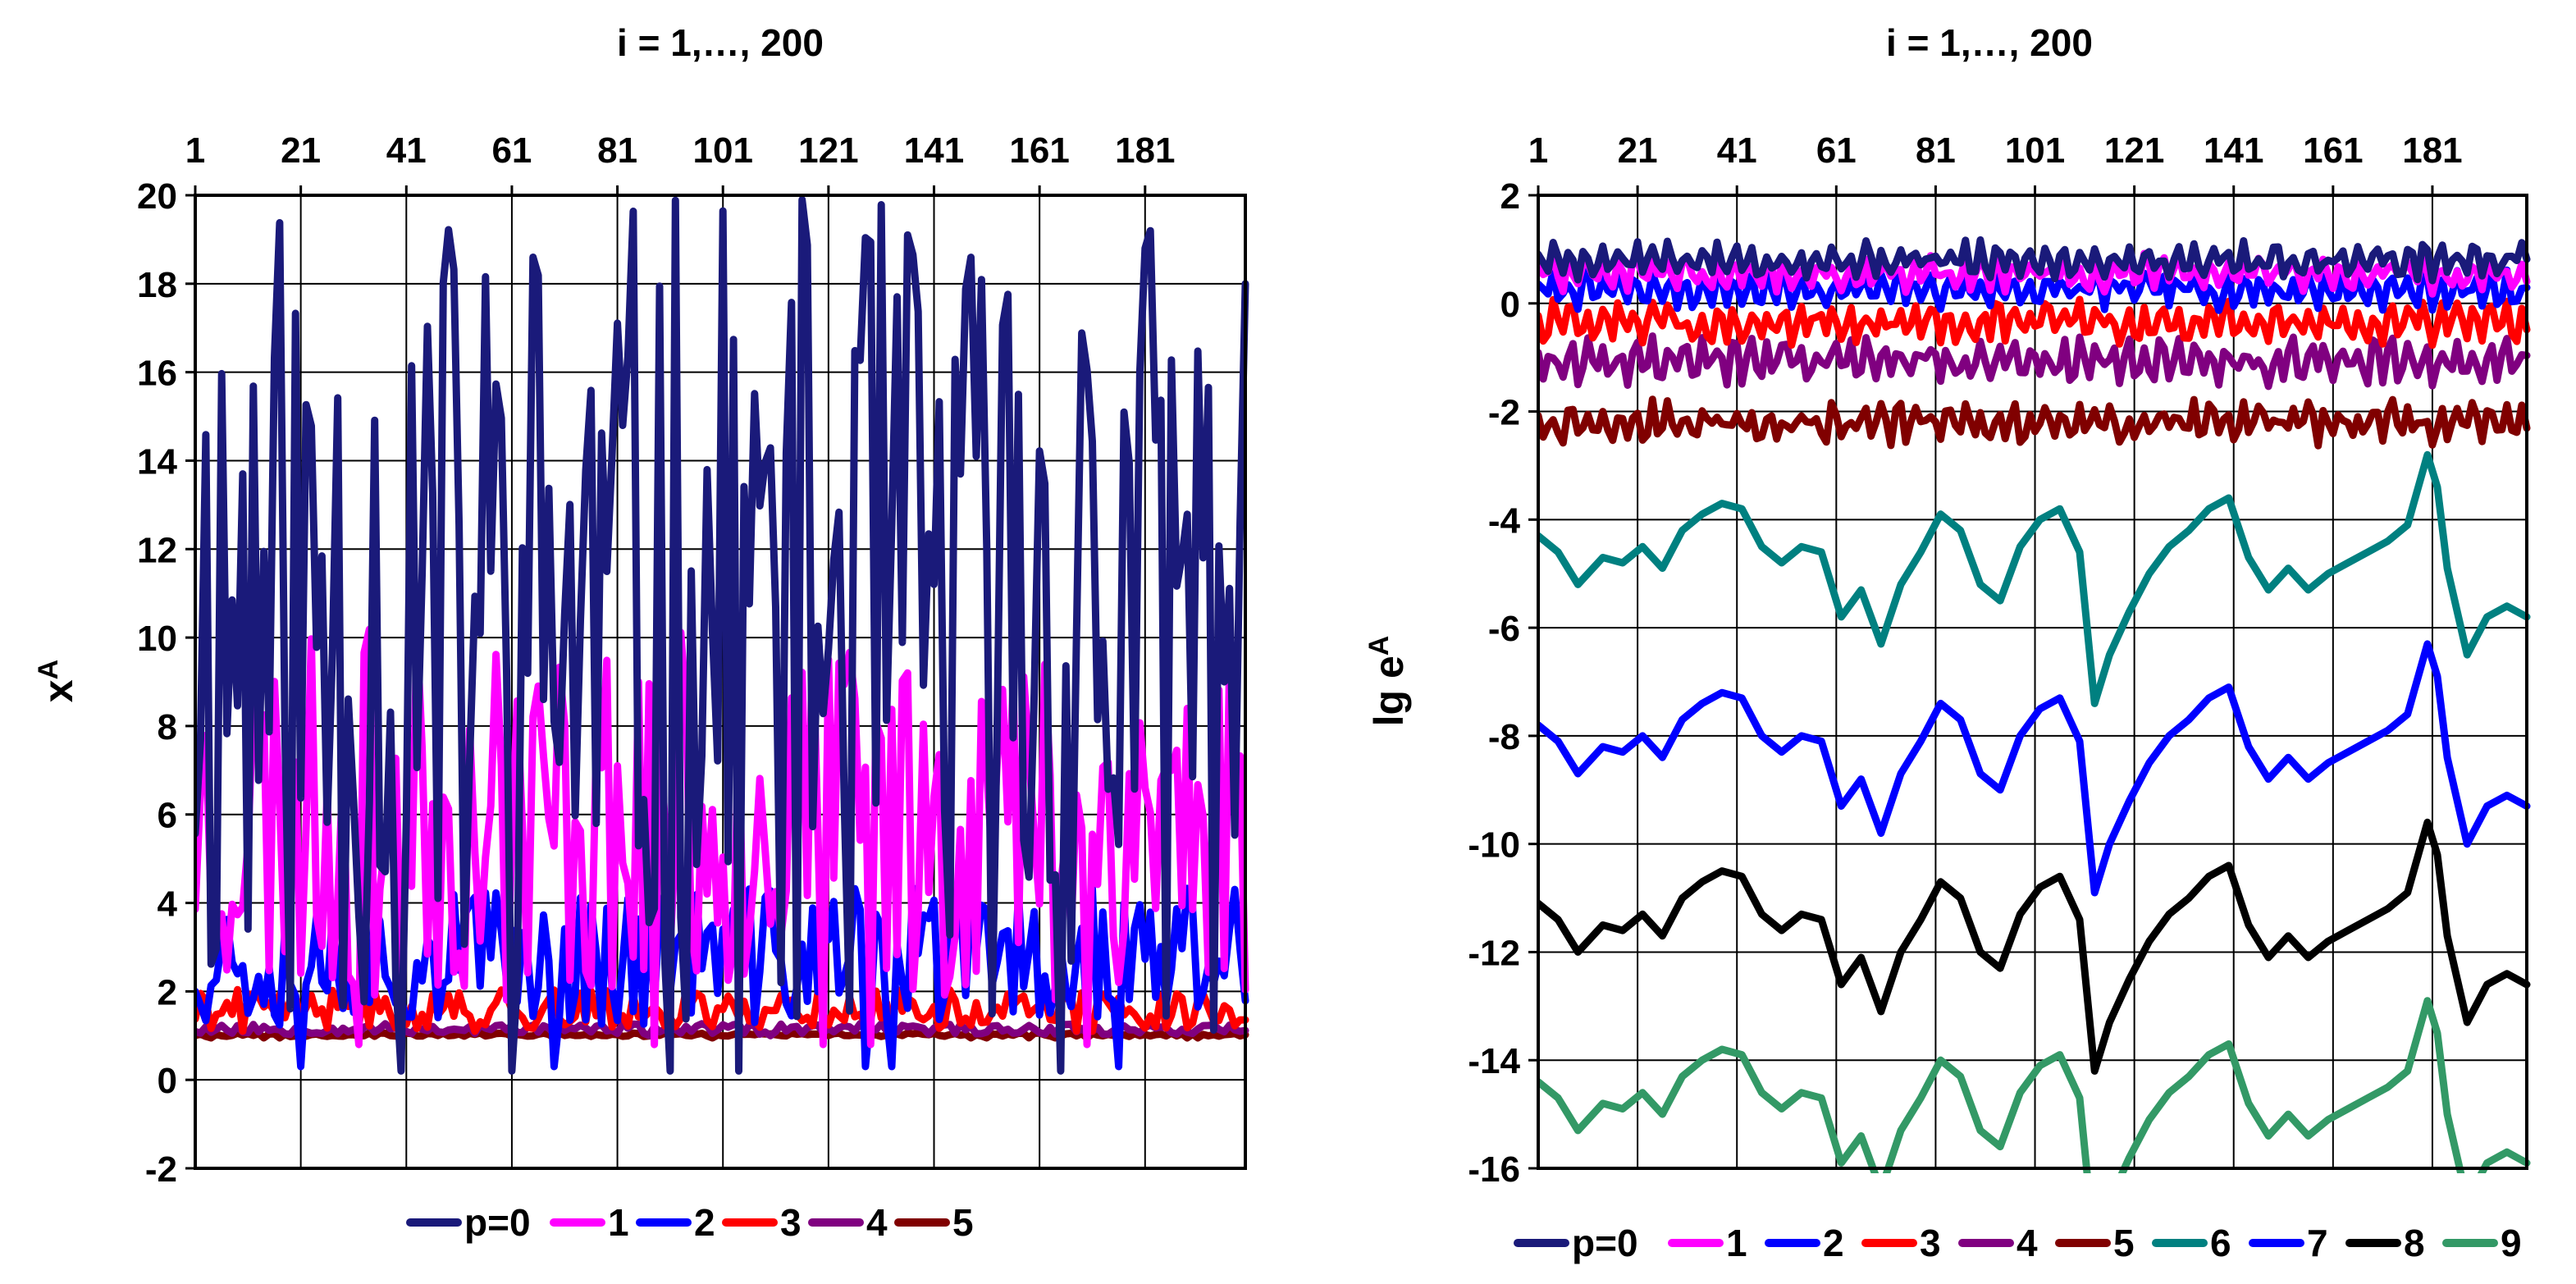  Describe the element at coordinates (157, 550) in the screenshot. I see `y-tick-label: 12` at that location.